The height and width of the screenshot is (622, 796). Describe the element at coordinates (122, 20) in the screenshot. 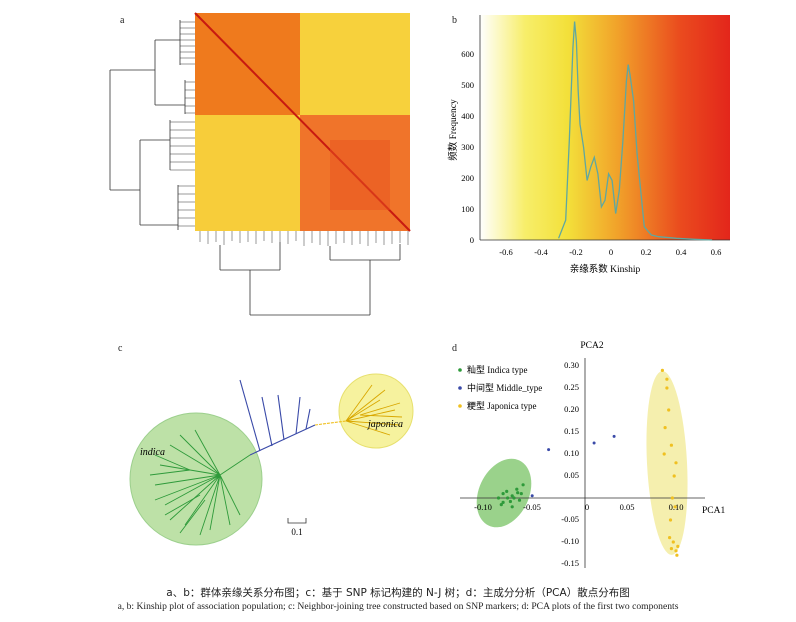

I see `panel-a-letter: a` at that location.